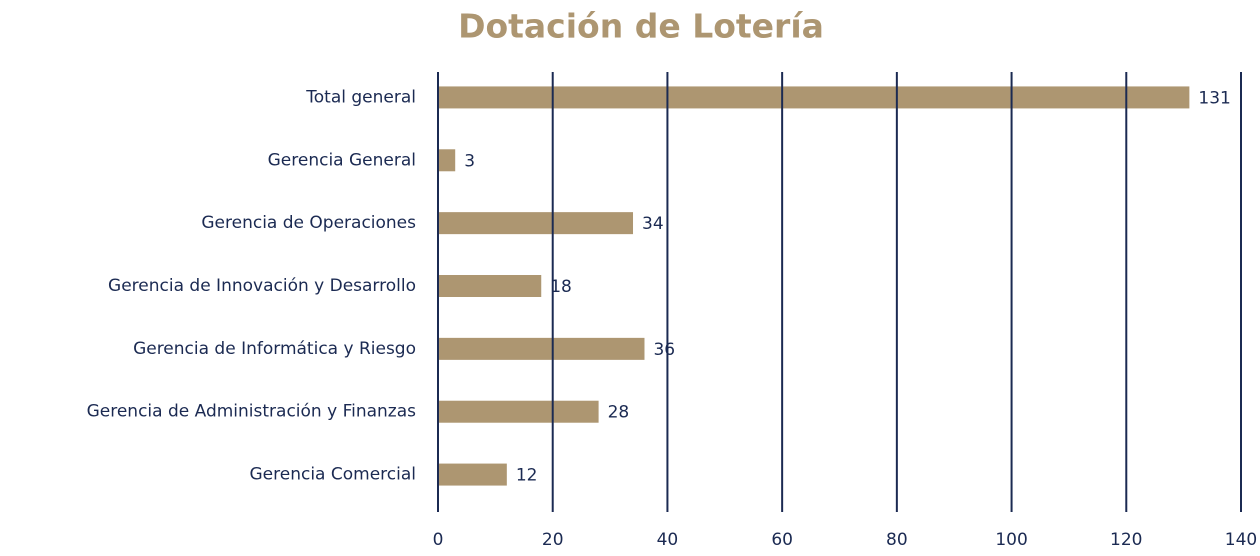  I want to click on data-label: 3, so click(469, 161).